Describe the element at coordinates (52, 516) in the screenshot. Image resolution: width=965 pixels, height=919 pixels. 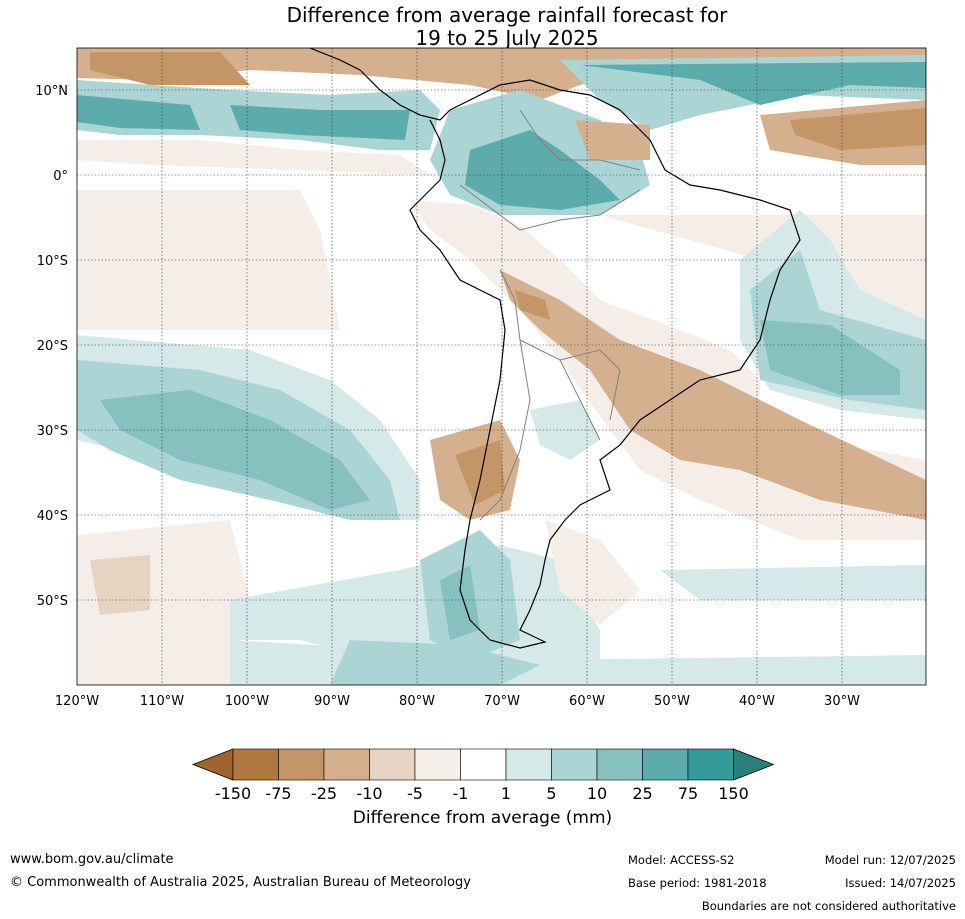
I see `lat-label: 40°S` at that location.